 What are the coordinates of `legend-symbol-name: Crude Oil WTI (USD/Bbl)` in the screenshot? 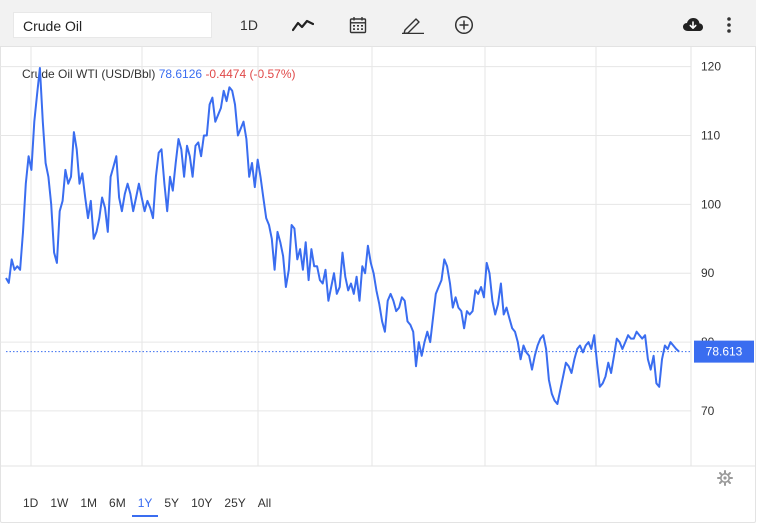 It's located at (89, 74).